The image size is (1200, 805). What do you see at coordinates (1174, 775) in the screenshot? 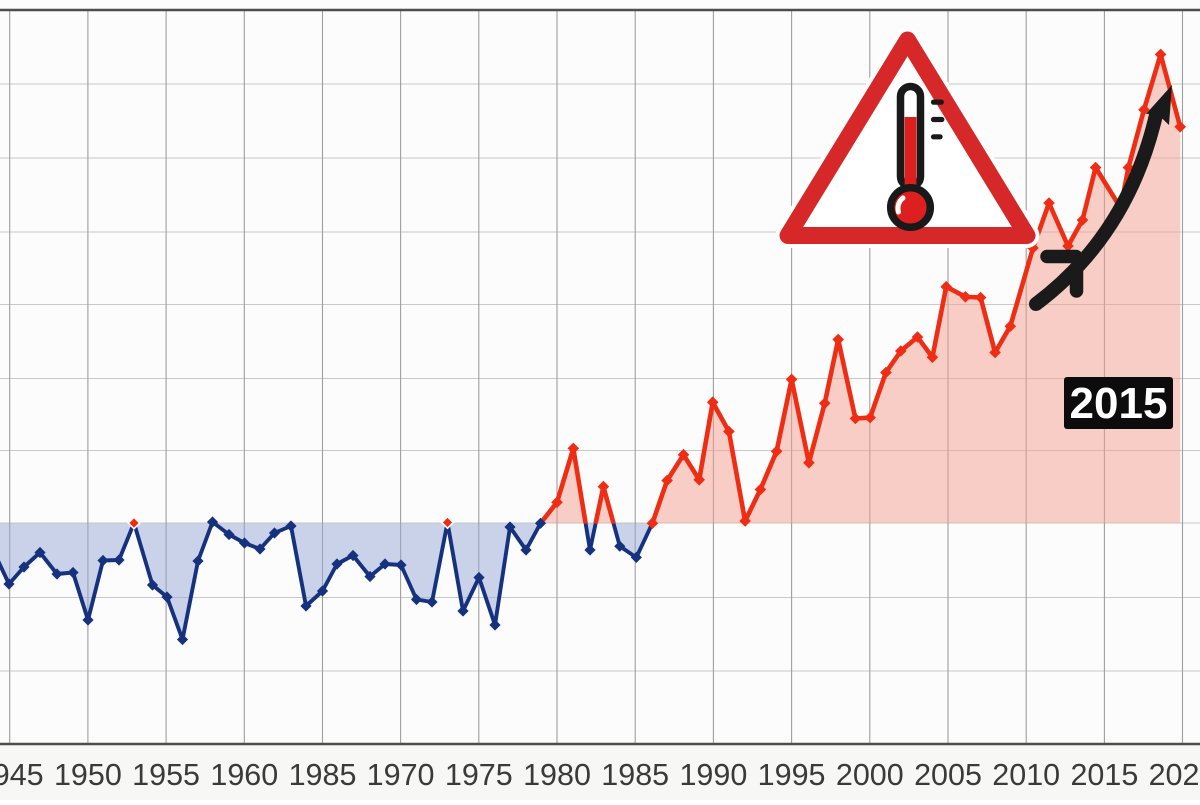
I see `svg-text: 2020` at bounding box center [1174, 775].